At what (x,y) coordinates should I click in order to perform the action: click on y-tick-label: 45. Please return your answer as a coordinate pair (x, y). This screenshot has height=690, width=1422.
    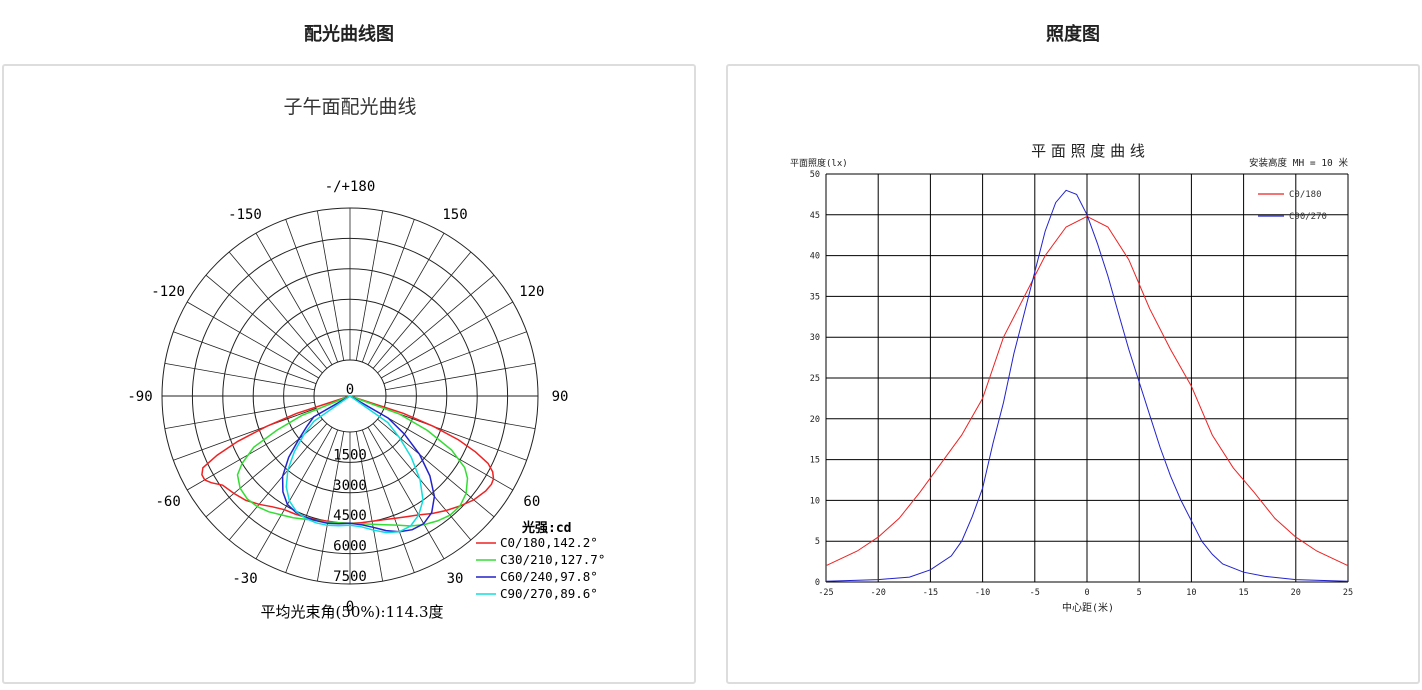
    Looking at the image, I should click on (815, 216).